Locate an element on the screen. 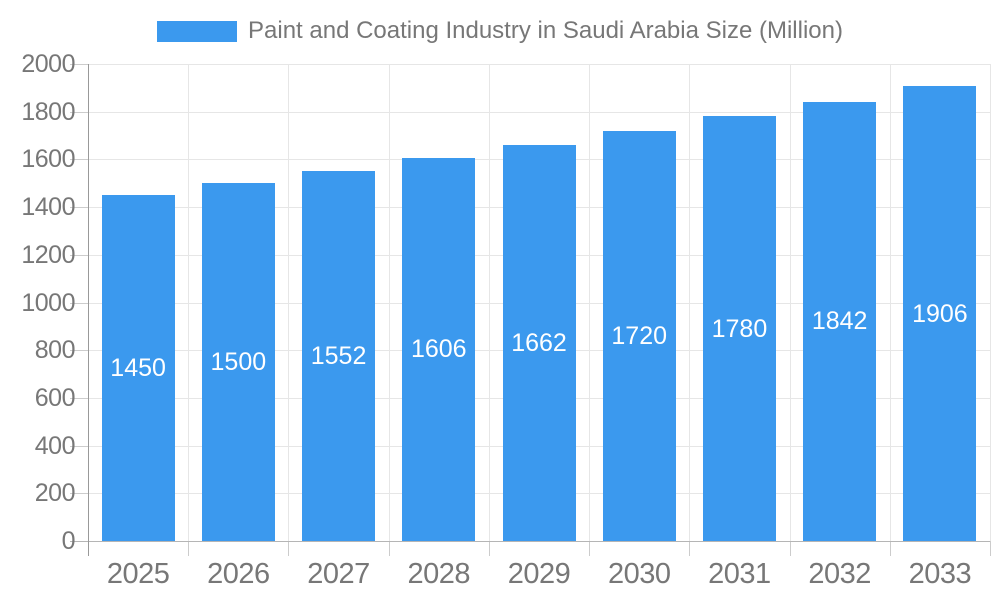  y-axis-label: 1600 is located at coordinates (48, 159).